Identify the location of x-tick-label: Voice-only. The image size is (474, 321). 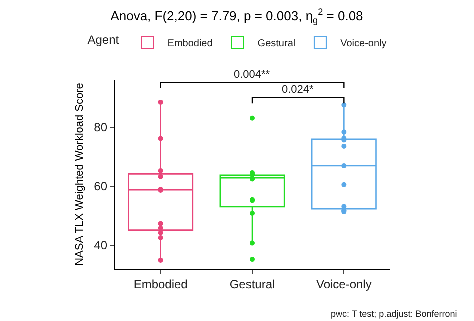
(344, 285).